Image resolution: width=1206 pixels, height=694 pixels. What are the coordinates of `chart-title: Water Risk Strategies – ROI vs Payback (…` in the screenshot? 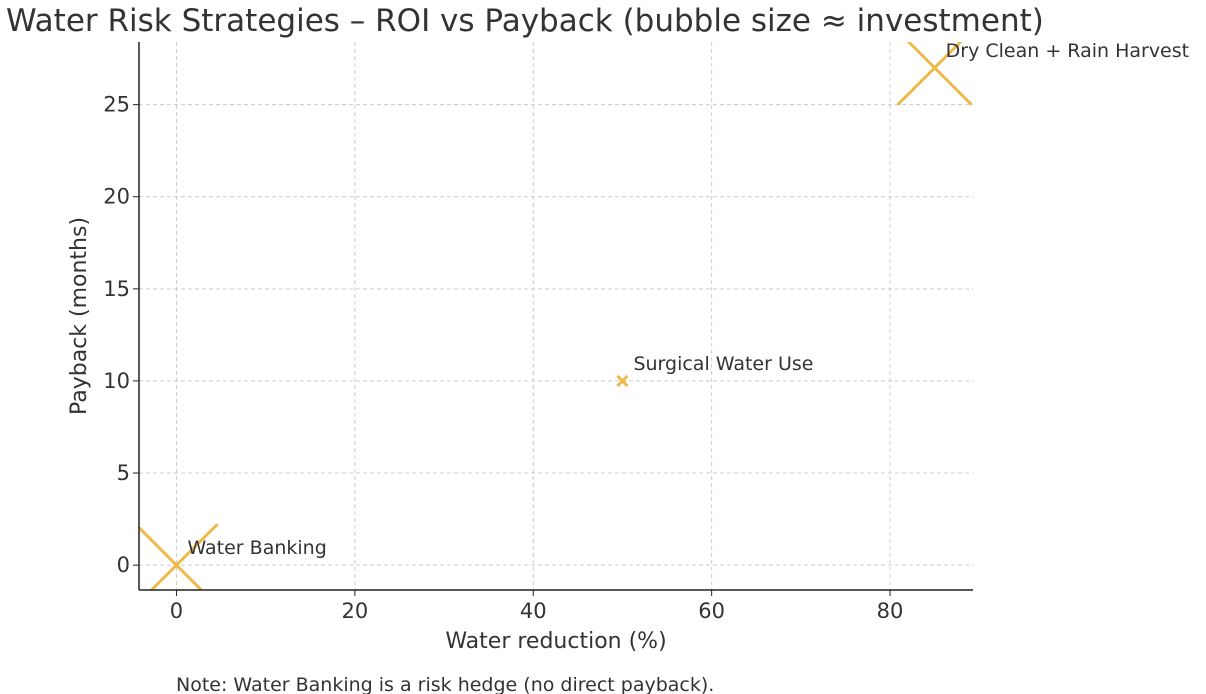 It's located at (525, 21).